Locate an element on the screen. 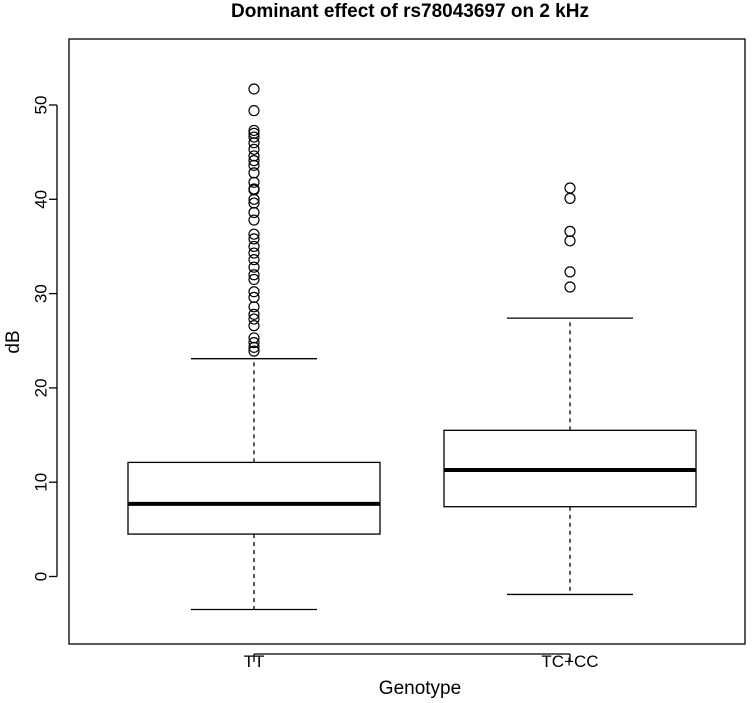 This screenshot has width=756, height=703. iqr-box is located at coordinates (254, 498).